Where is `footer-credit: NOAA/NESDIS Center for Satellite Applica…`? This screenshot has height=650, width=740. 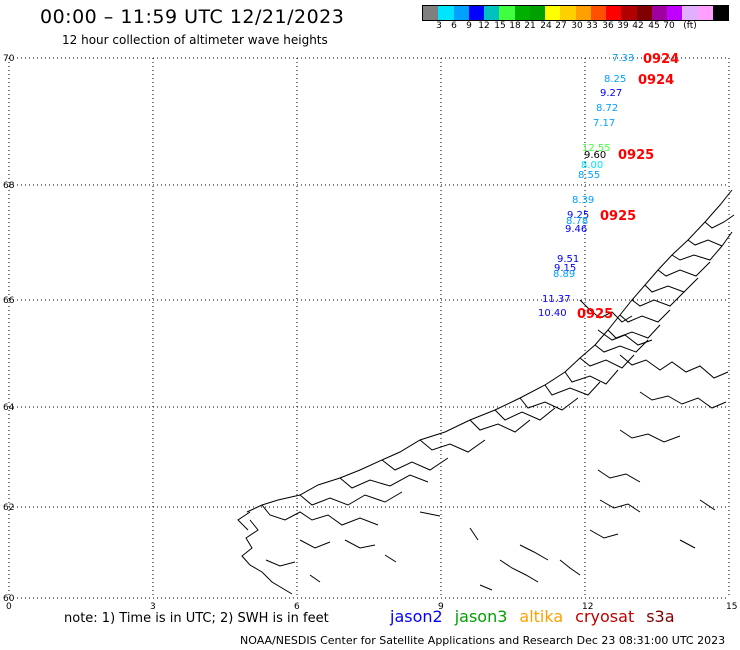
footer-credit: NOAA/NESDIS Center for Satellite Applica… is located at coordinates (483, 640).